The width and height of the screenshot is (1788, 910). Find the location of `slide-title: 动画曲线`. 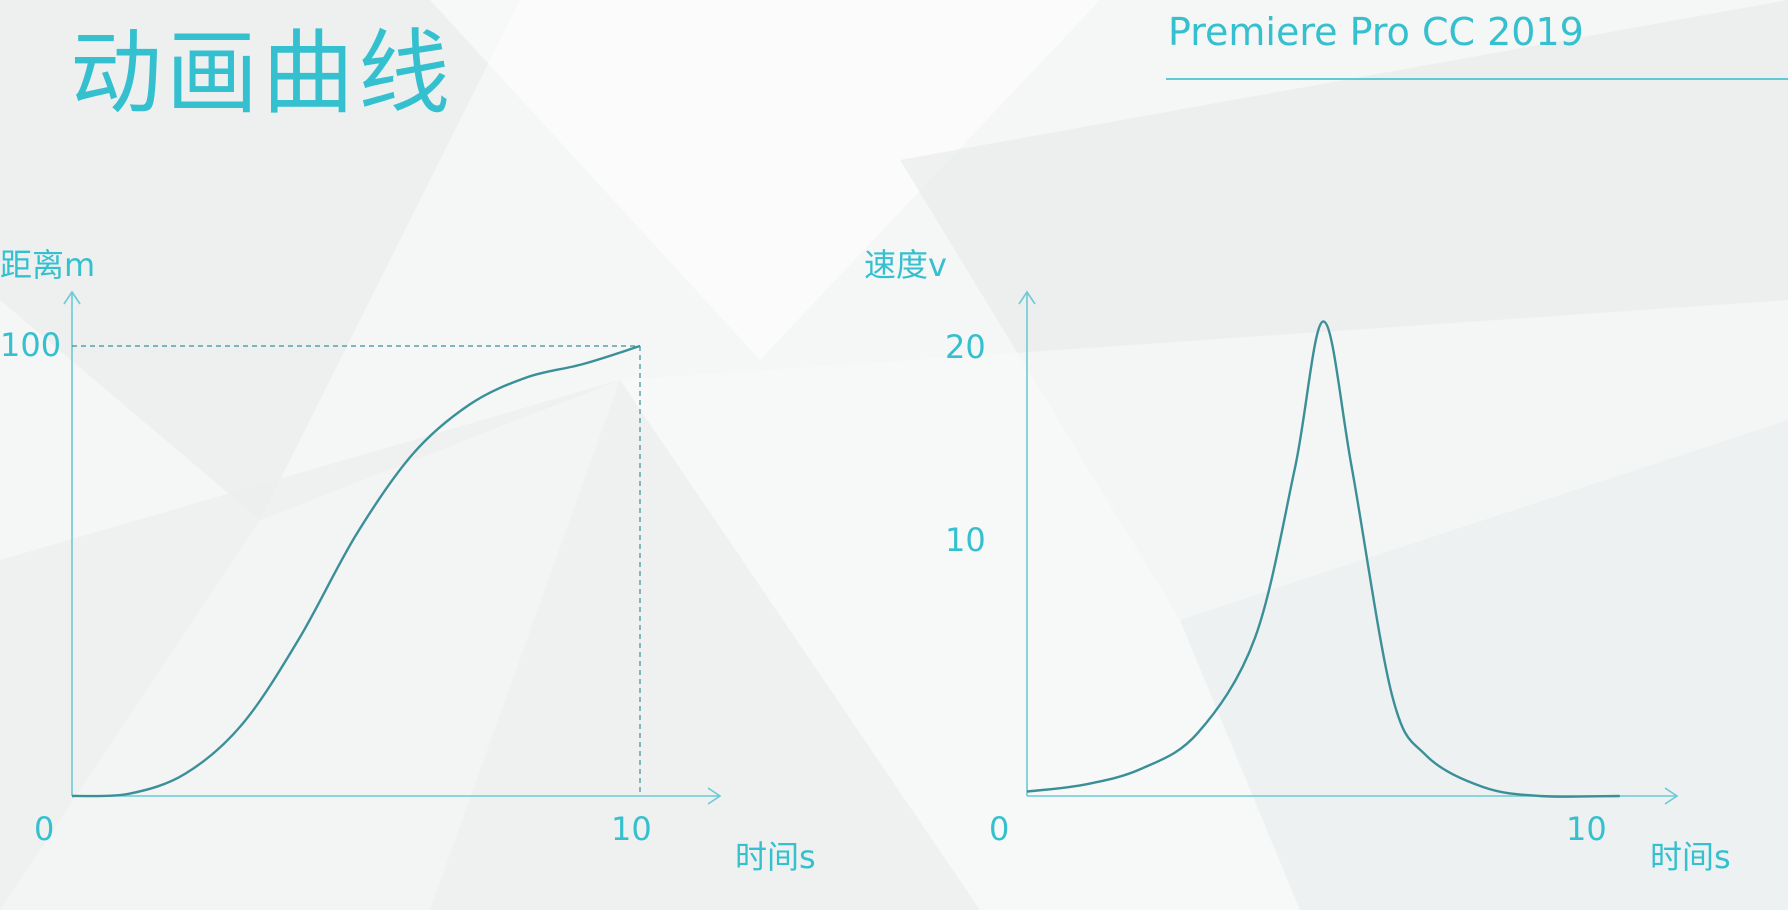

slide-title: 动画曲线 is located at coordinates (262, 73).